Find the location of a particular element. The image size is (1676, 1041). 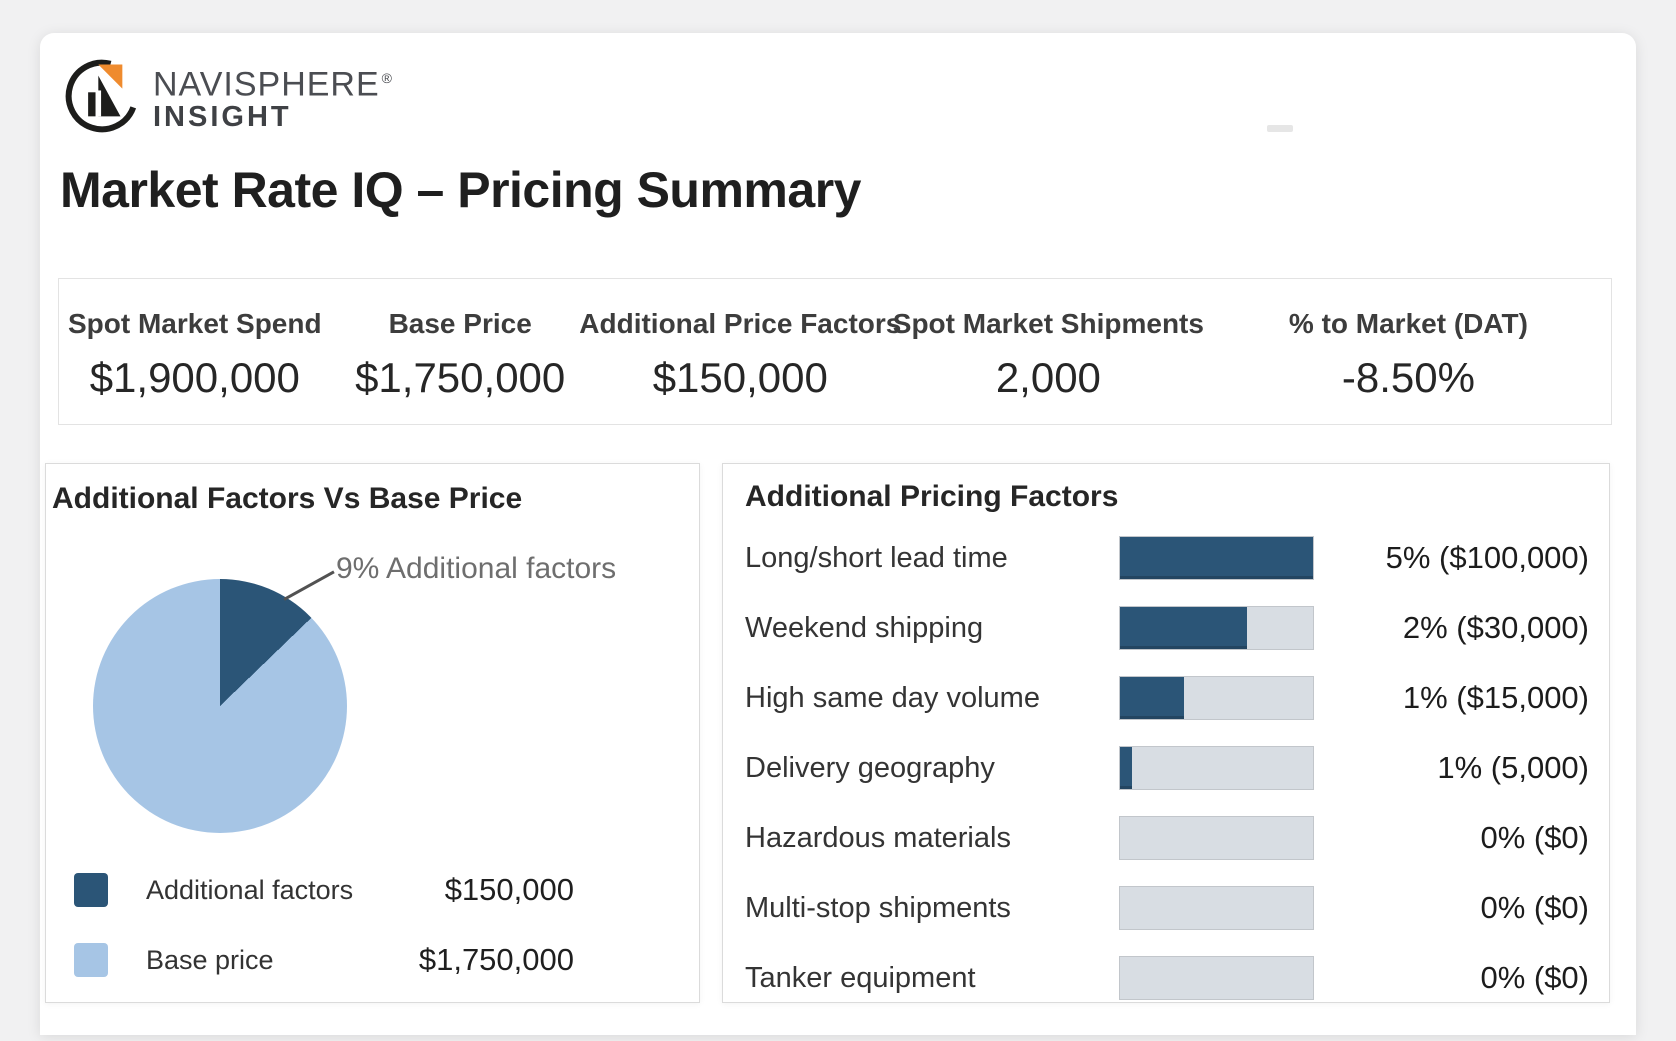

pie-chart is located at coordinates (220, 706).